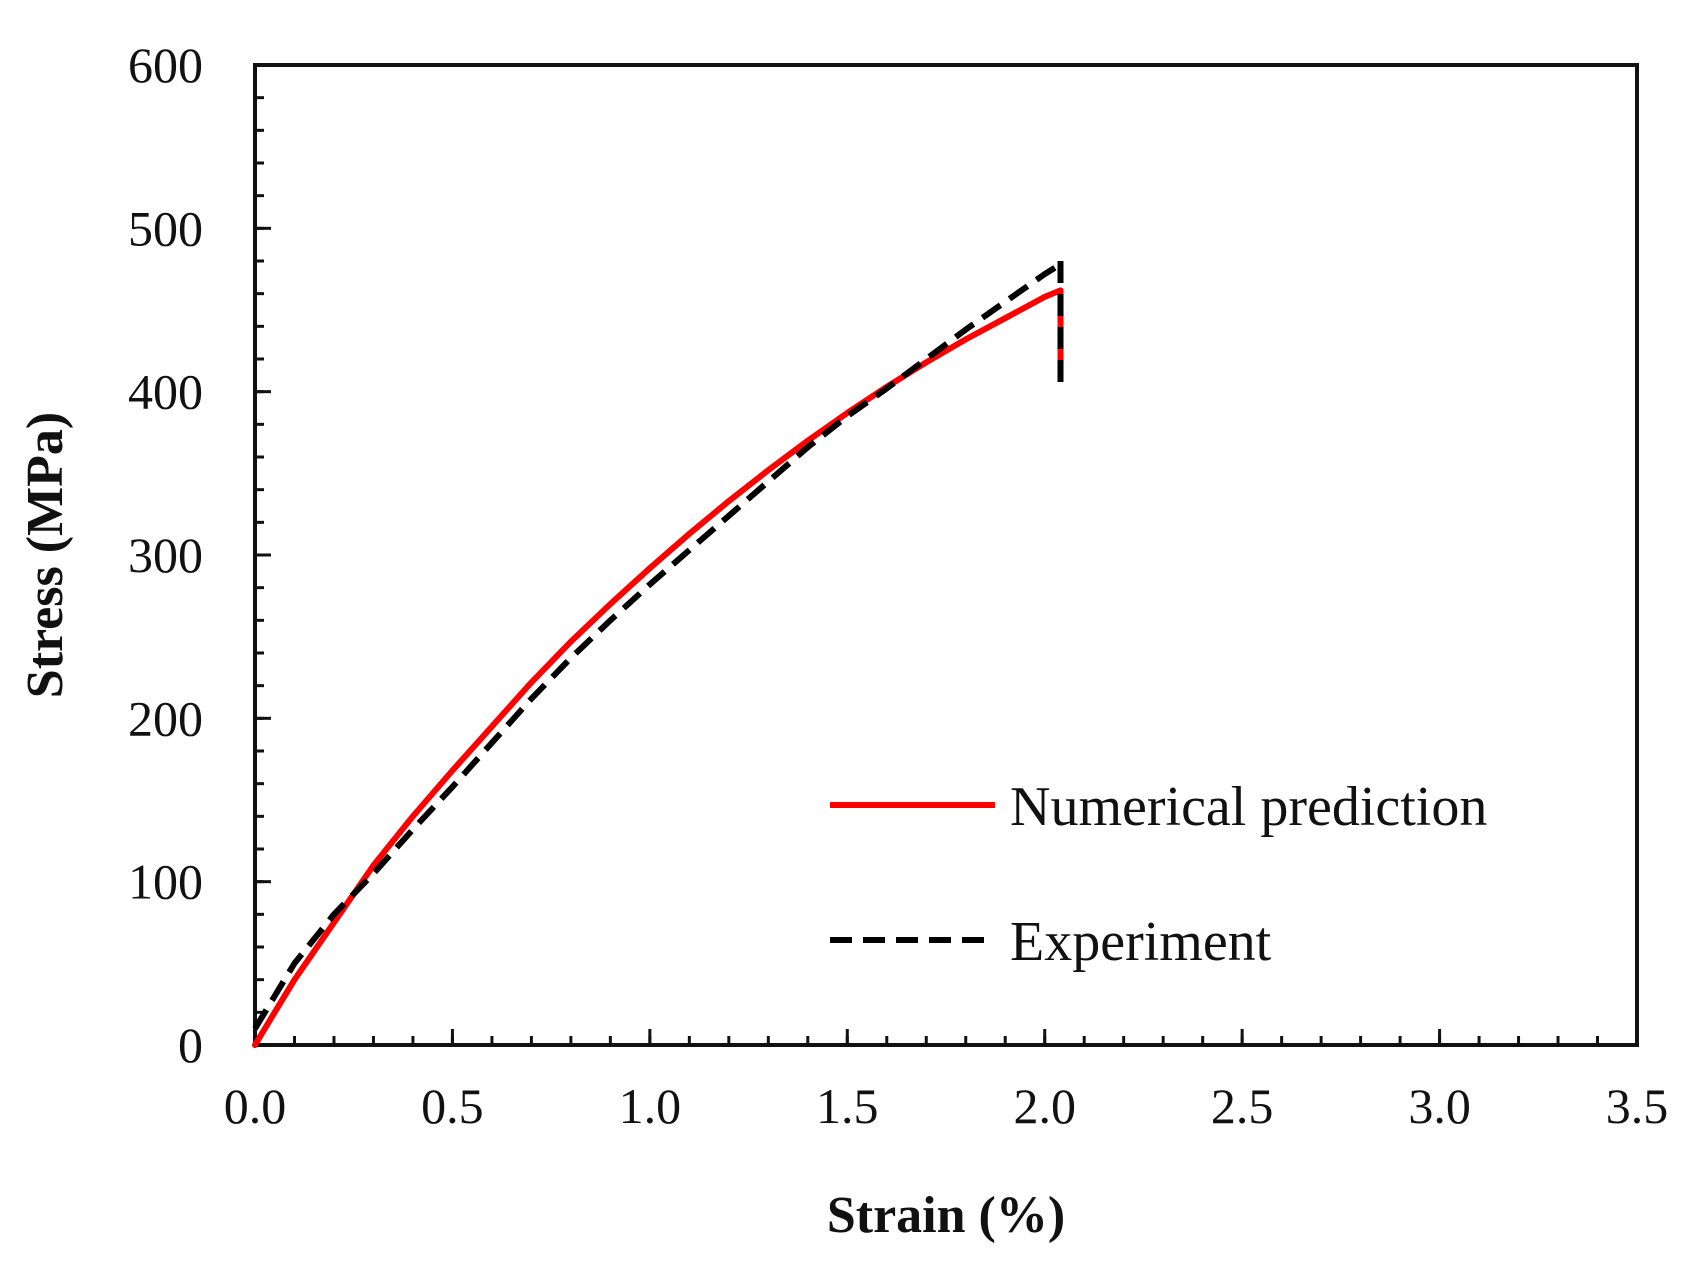 This screenshot has width=1686, height=1265. I want to click on x-tick-label: 2.0, so click(1044, 1106).